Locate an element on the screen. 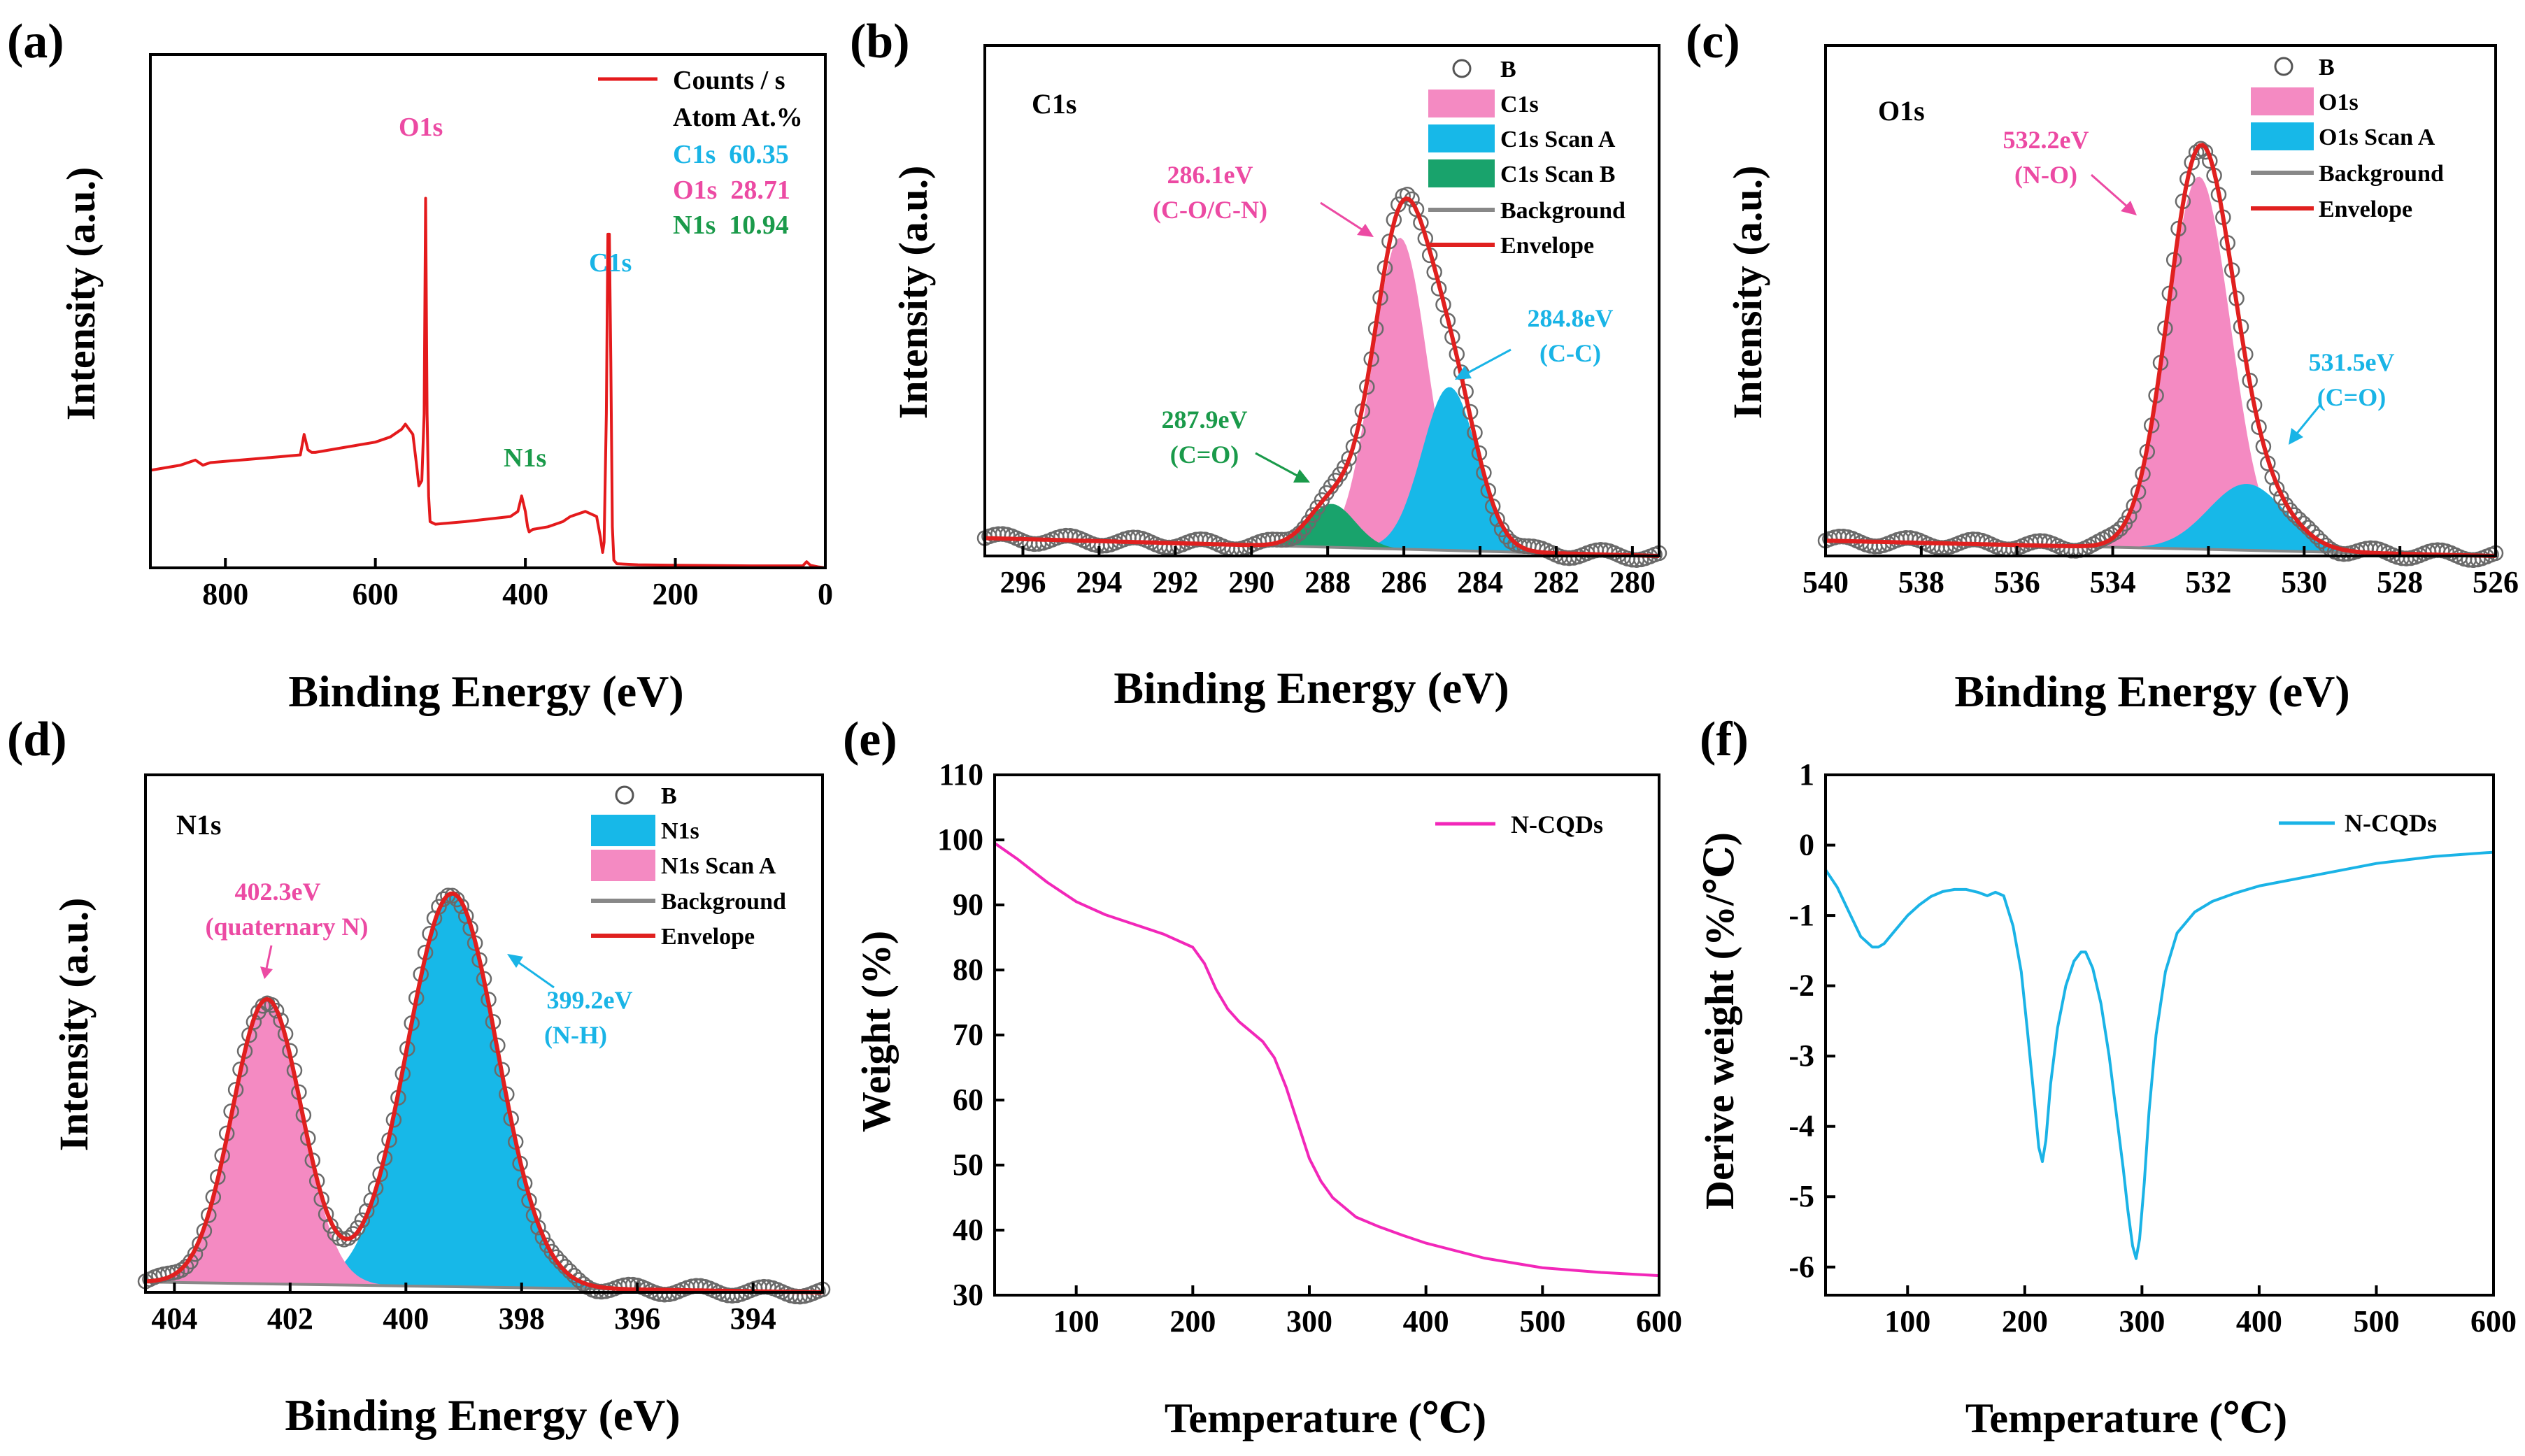 Image resolution: width=2525 pixels, height=1456 pixels. panel-label-d: (d) is located at coordinates (37, 740).